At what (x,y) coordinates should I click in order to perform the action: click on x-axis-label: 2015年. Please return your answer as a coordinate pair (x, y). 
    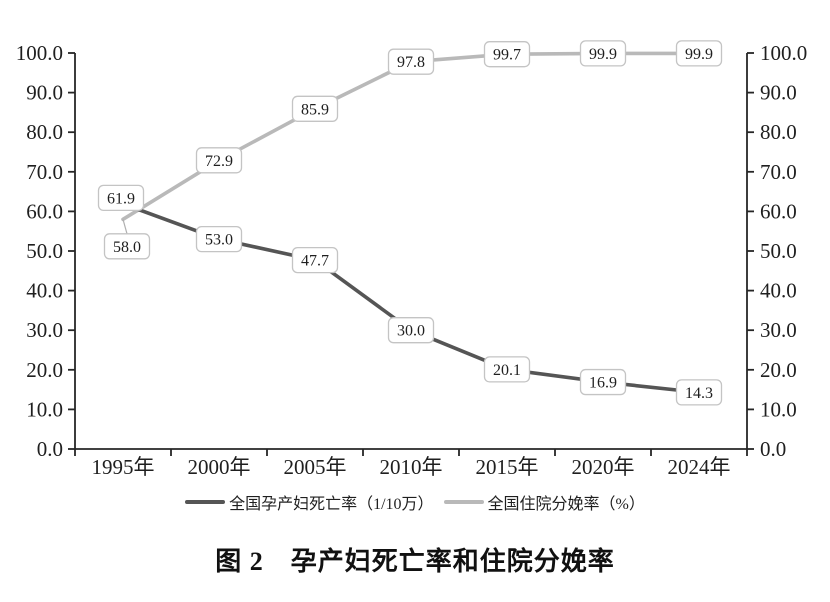
    Looking at the image, I should click on (507, 467).